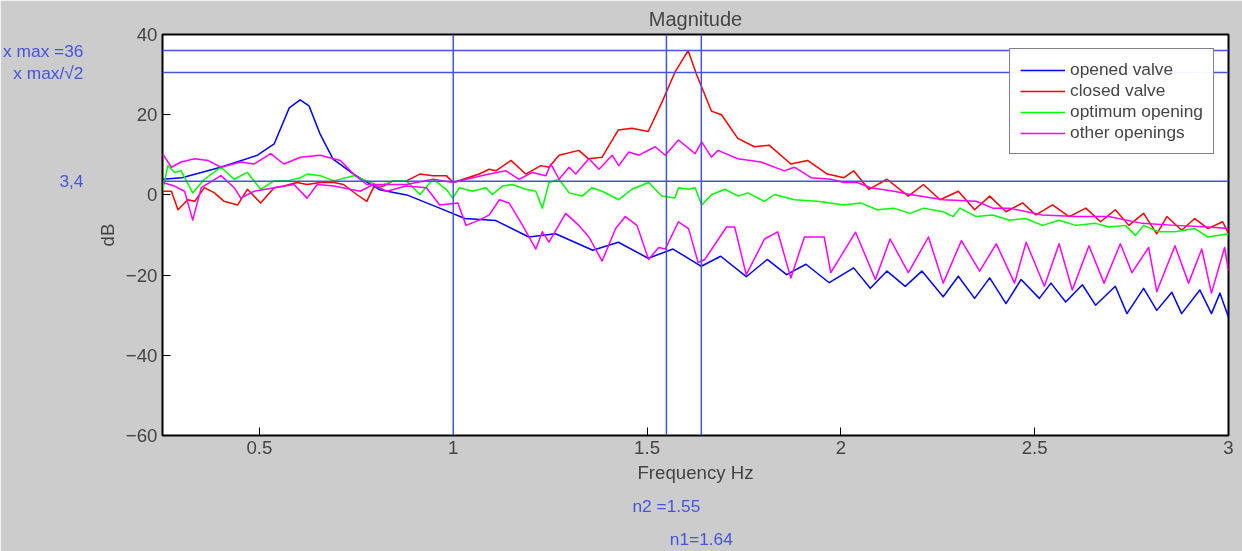  I want to click on ref-line-label: n2 =1.55, so click(666, 505).